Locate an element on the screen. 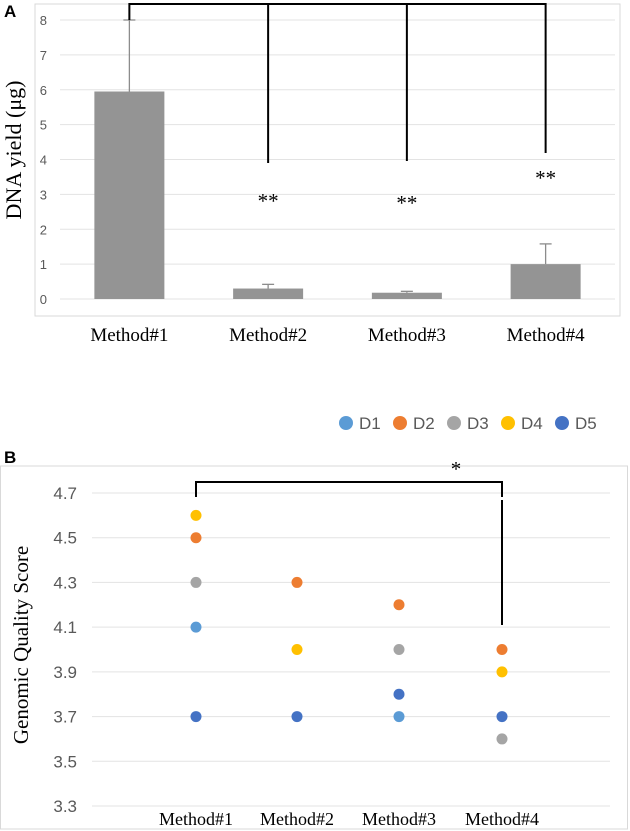 Image resolution: width=630 pixels, height=831 pixels. point-d1-method3 is located at coordinates (399, 717).